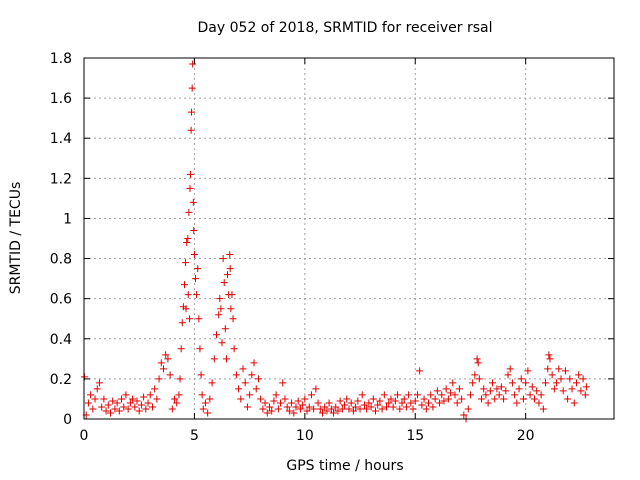 Image resolution: width=640 pixels, height=480 pixels. What do you see at coordinates (194, 436) in the screenshot?
I see `x-tick-label: 5` at bounding box center [194, 436].